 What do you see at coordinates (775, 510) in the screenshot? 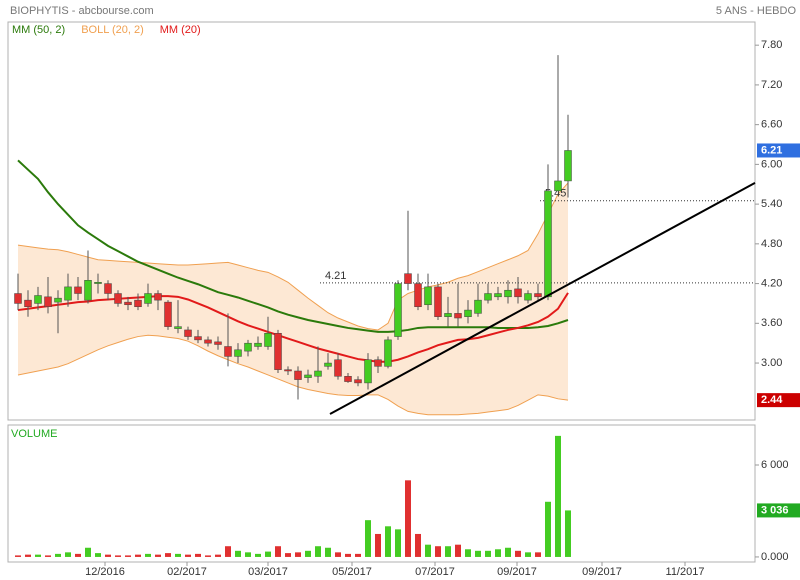
I see `volume-badge-label: 3 036` at bounding box center [775, 510].